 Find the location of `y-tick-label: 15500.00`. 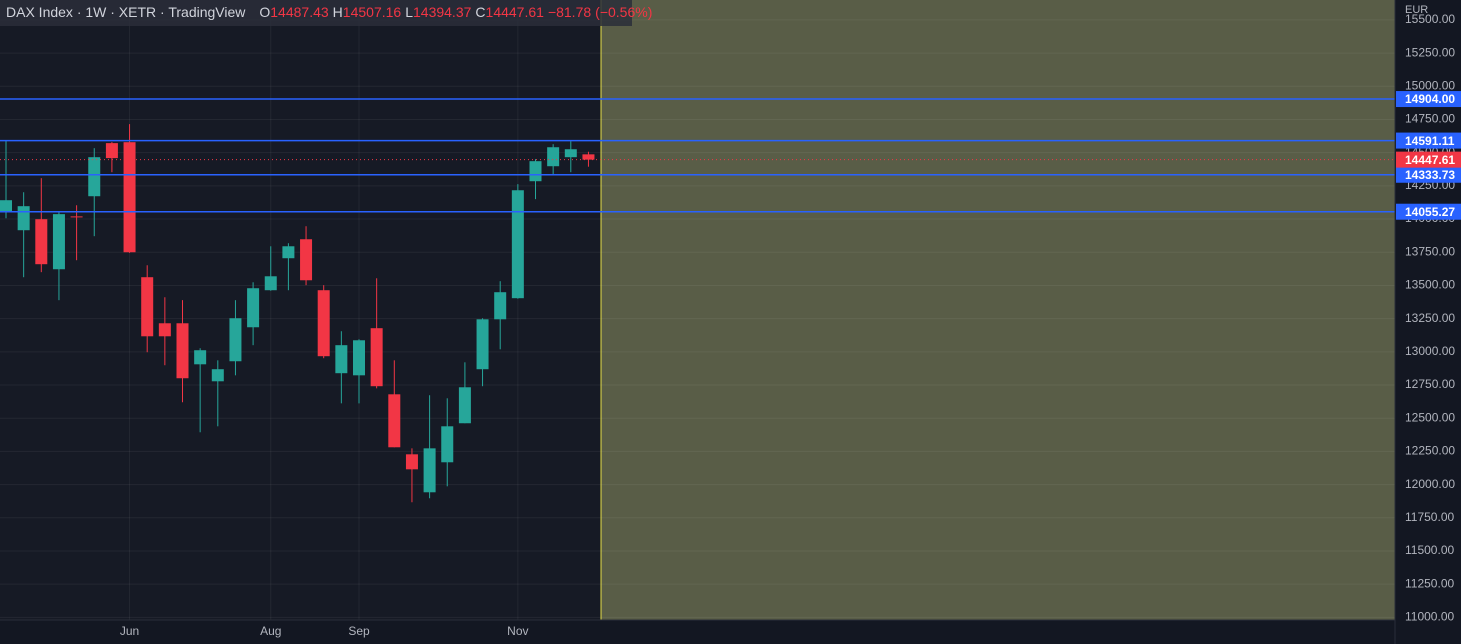

y-tick-label: 15500.00 is located at coordinates (1430, 19).